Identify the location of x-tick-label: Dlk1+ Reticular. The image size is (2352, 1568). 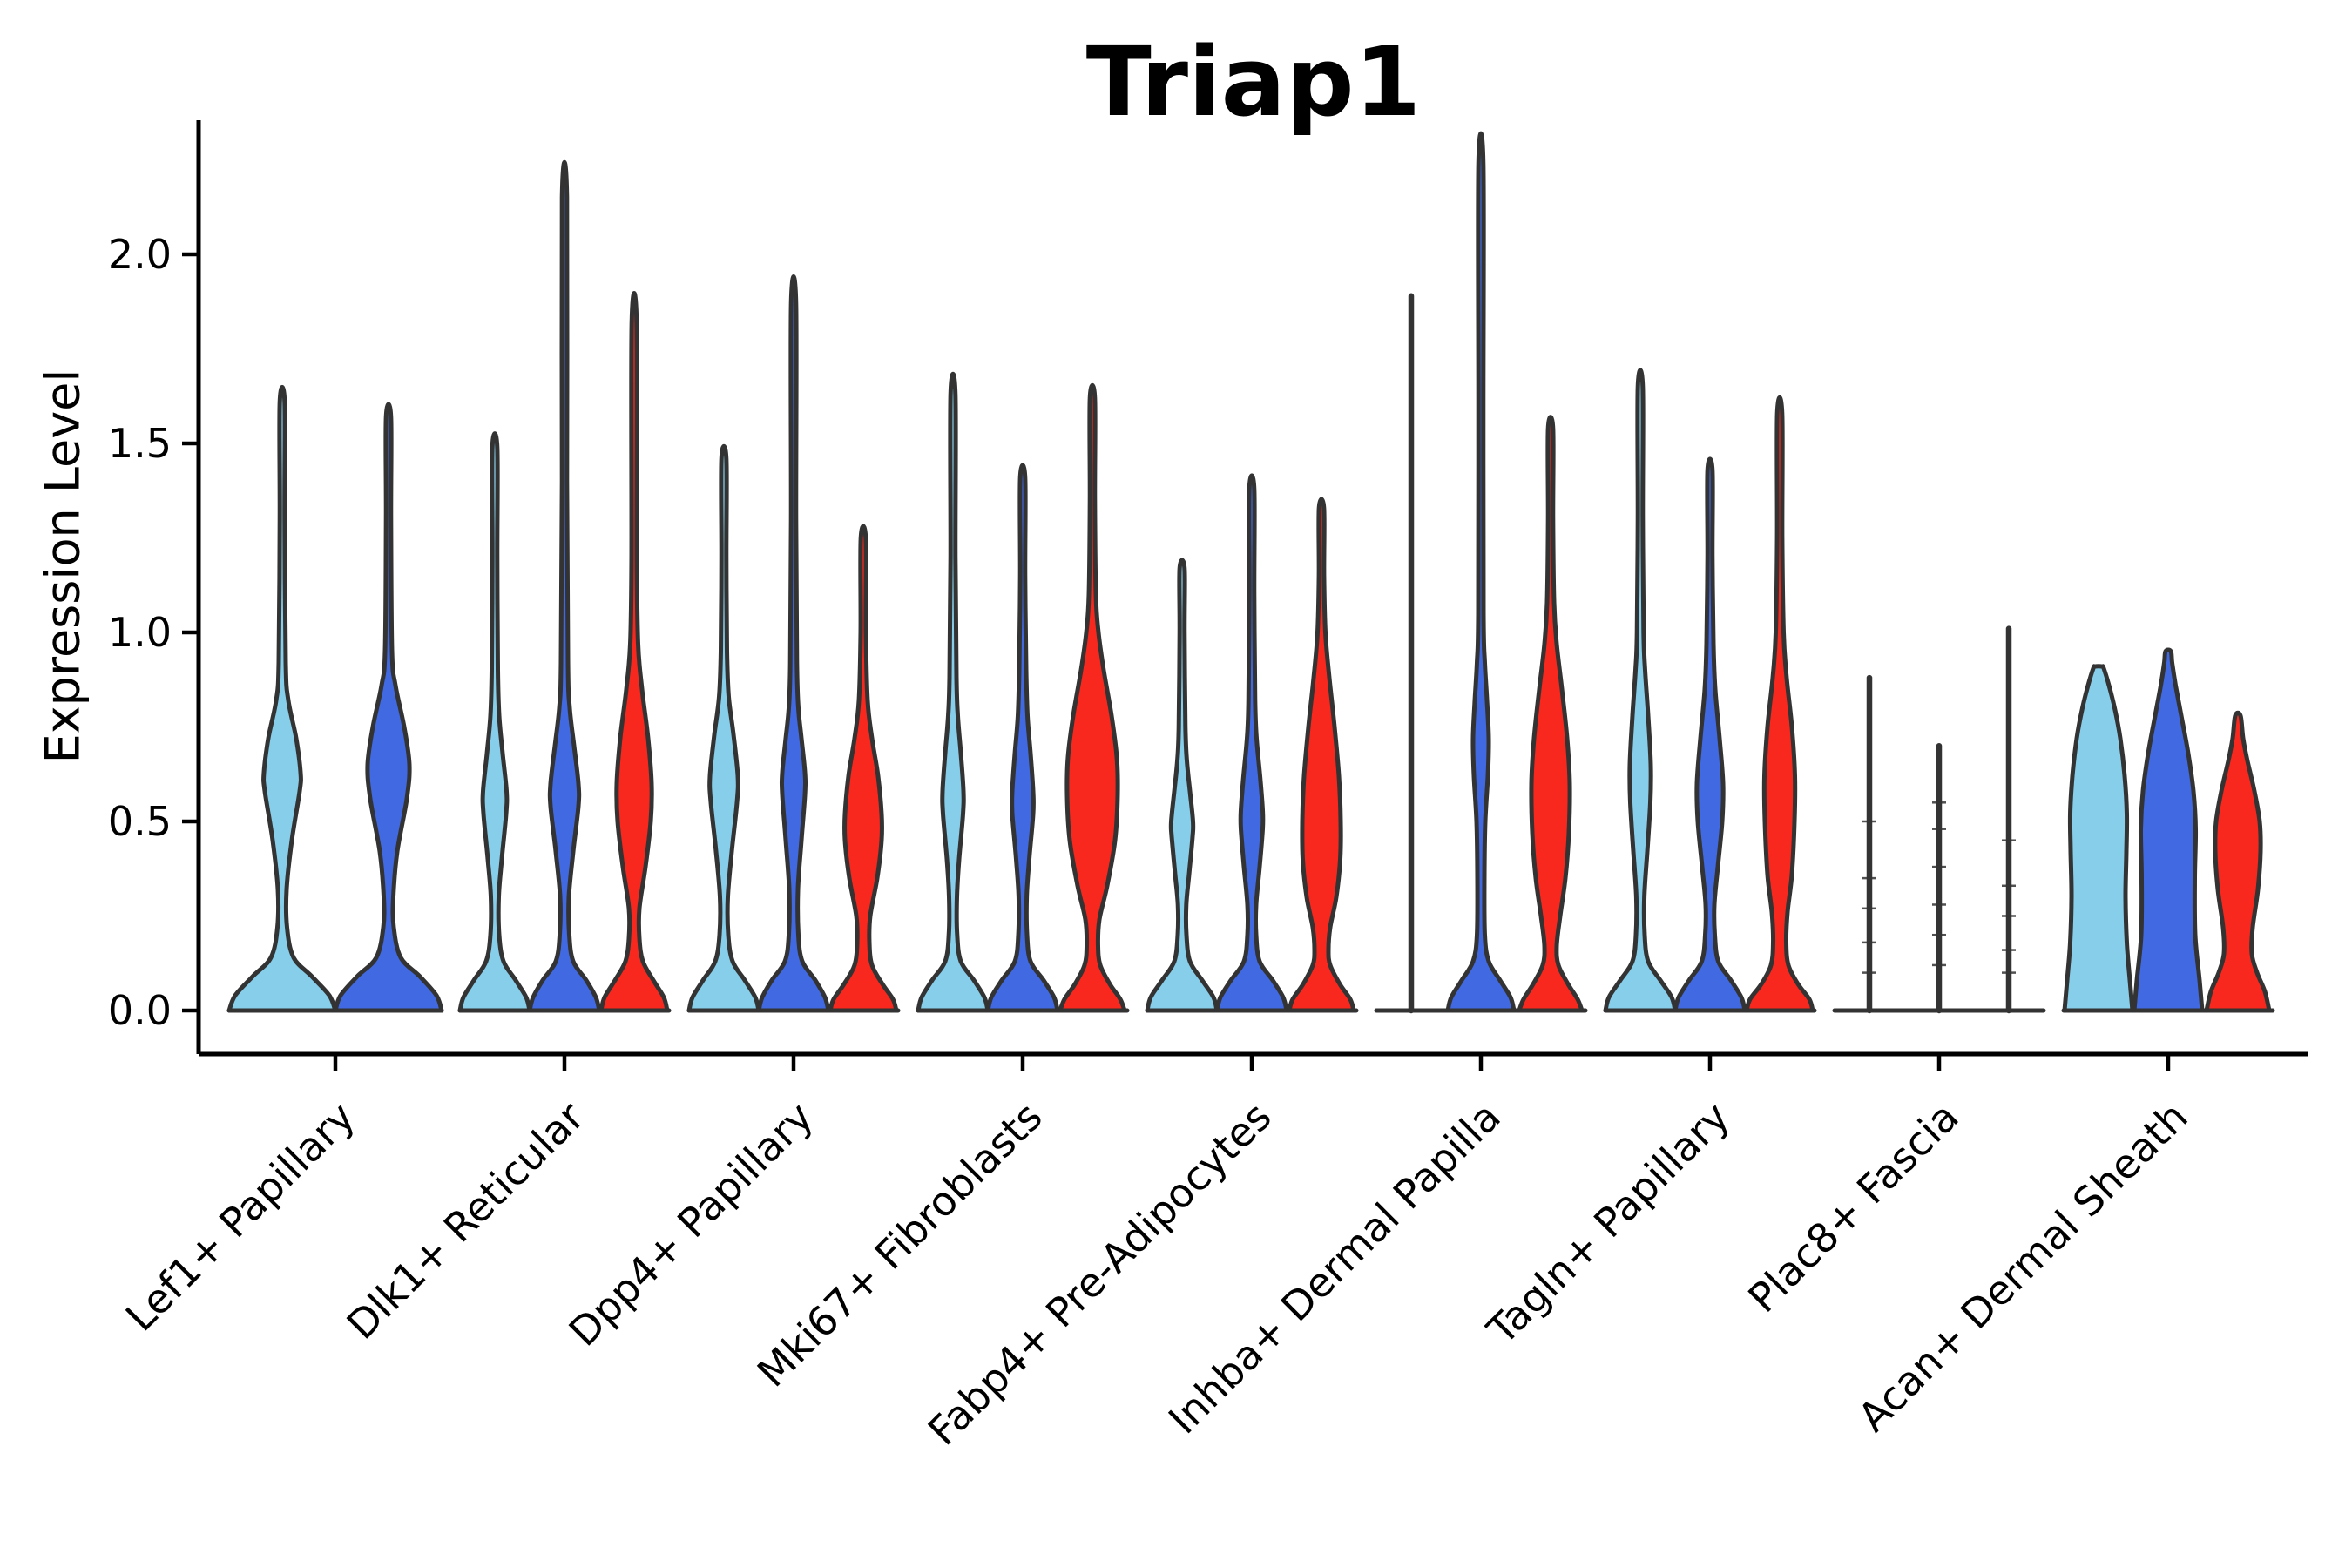
(465, 1221).